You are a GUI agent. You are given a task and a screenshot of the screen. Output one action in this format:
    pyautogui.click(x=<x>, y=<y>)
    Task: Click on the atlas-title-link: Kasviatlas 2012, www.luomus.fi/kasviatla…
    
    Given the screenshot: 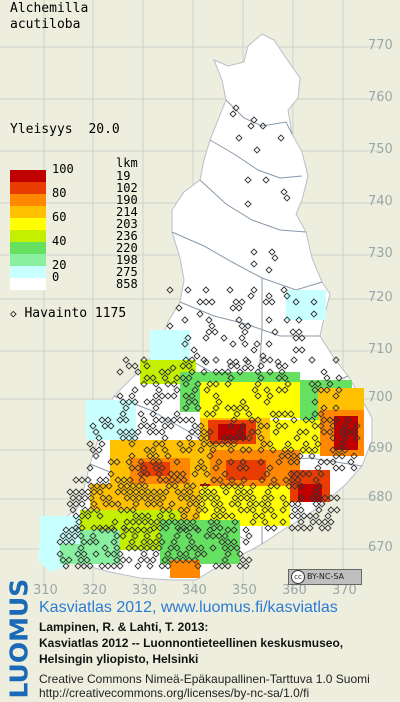 What is the action you would take?
    pyautogui.click(x=188, y=607)
    